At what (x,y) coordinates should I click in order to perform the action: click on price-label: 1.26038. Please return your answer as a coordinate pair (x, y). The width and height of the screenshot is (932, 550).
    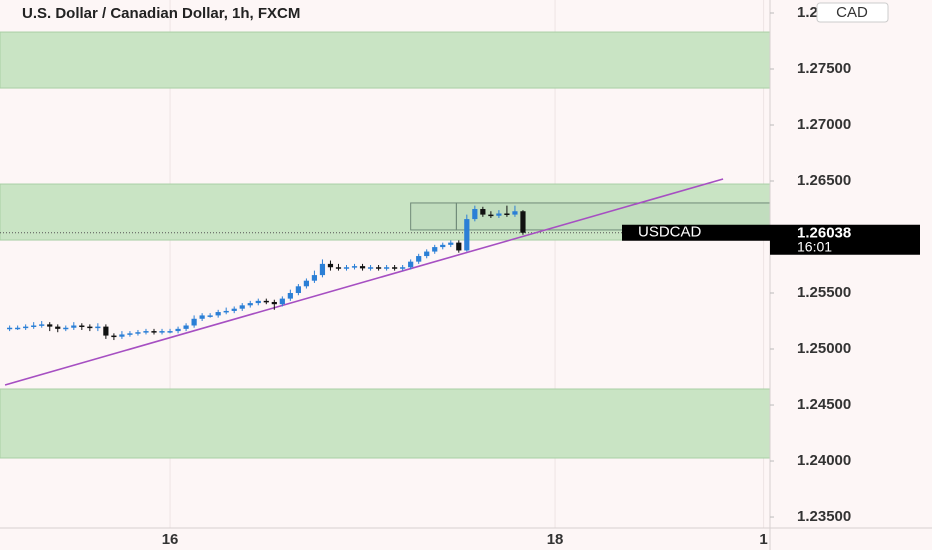
    Looking at the image, I should click on (824, 233).